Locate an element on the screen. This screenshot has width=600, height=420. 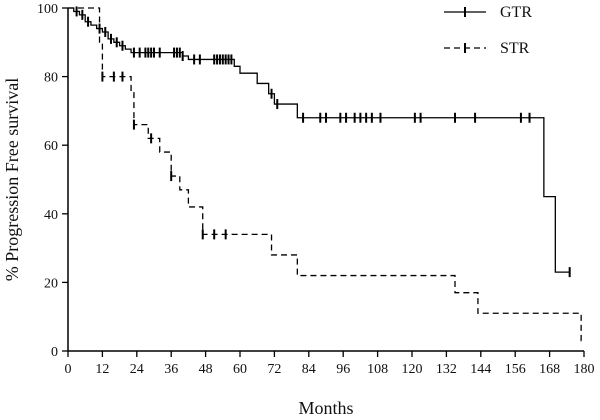
y-tick-label: 20 is located at coordinates (51, 283).